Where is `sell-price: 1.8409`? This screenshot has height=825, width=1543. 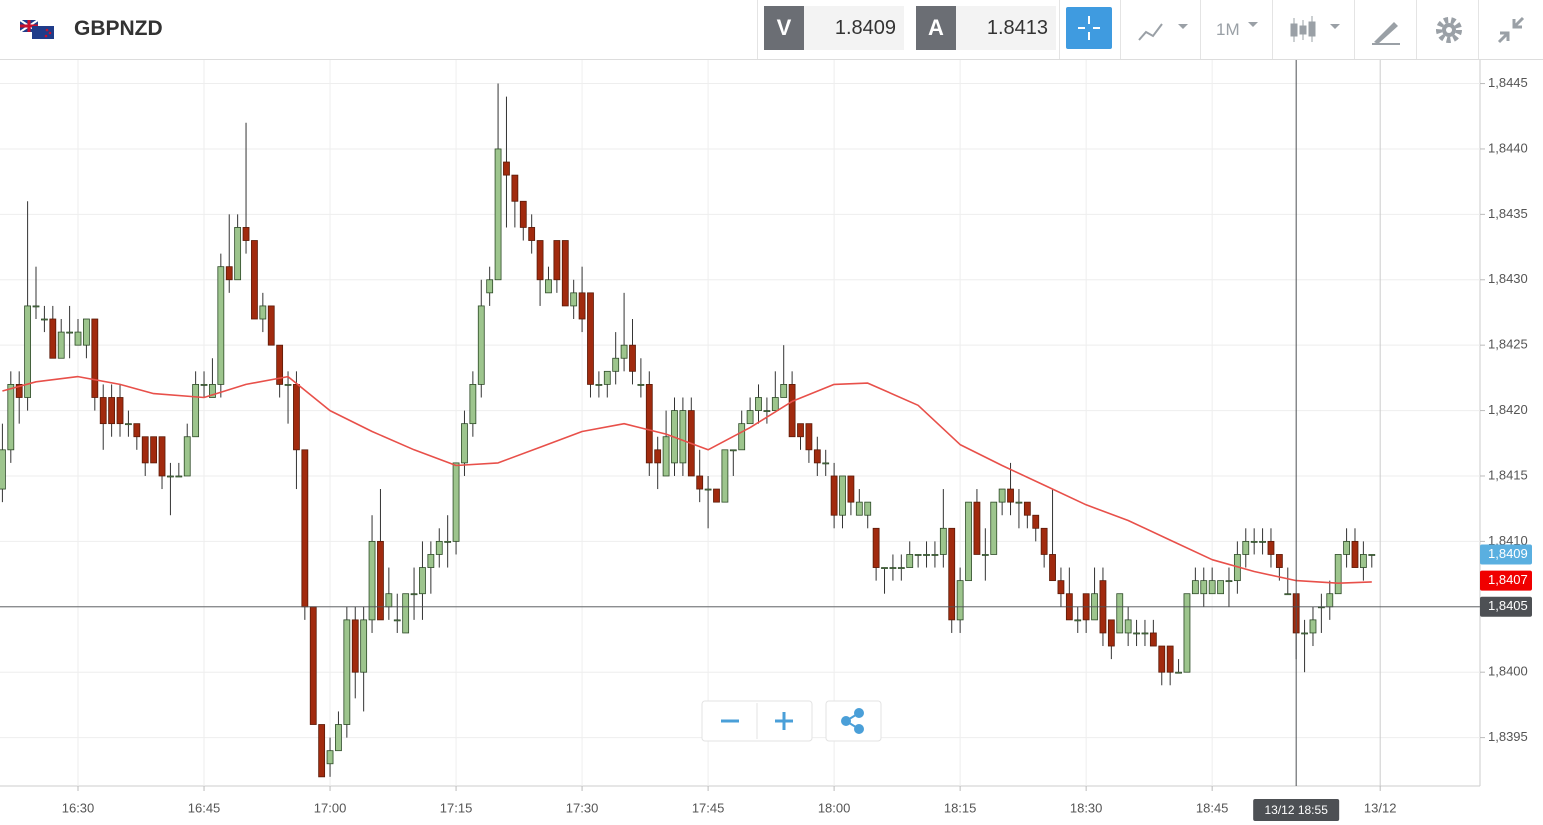
sell-price: 1.8409 is located at coordinates (854, 28).